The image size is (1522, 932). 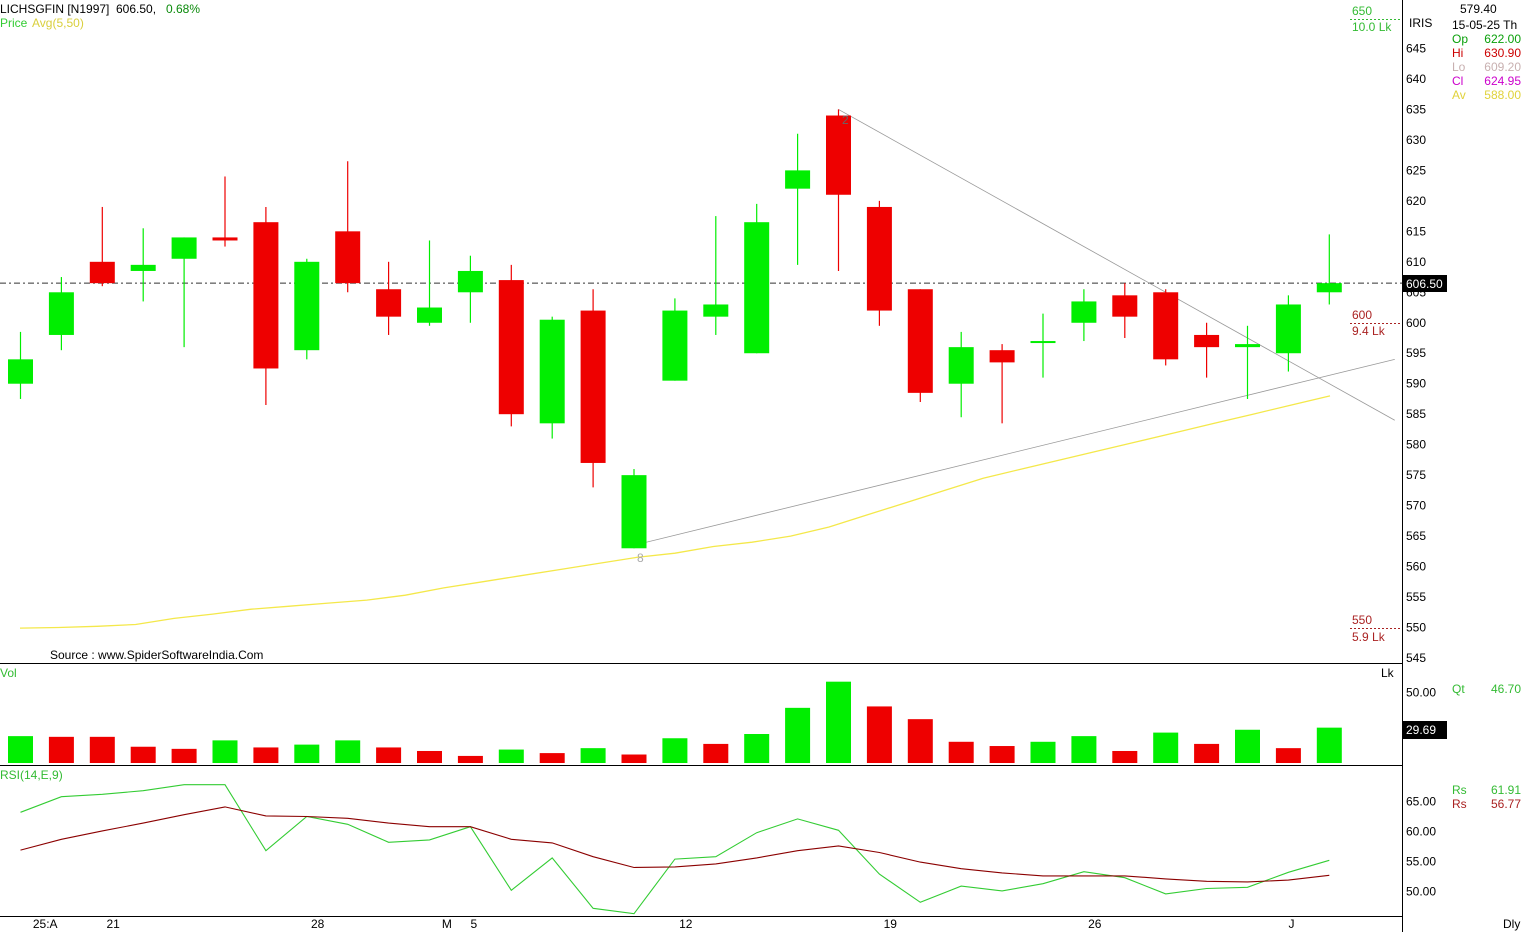 What do you see at coordinates (1416, 658) in the screenshot?
I see `price-tick-label: 545` at bounding box center [1416, 658].